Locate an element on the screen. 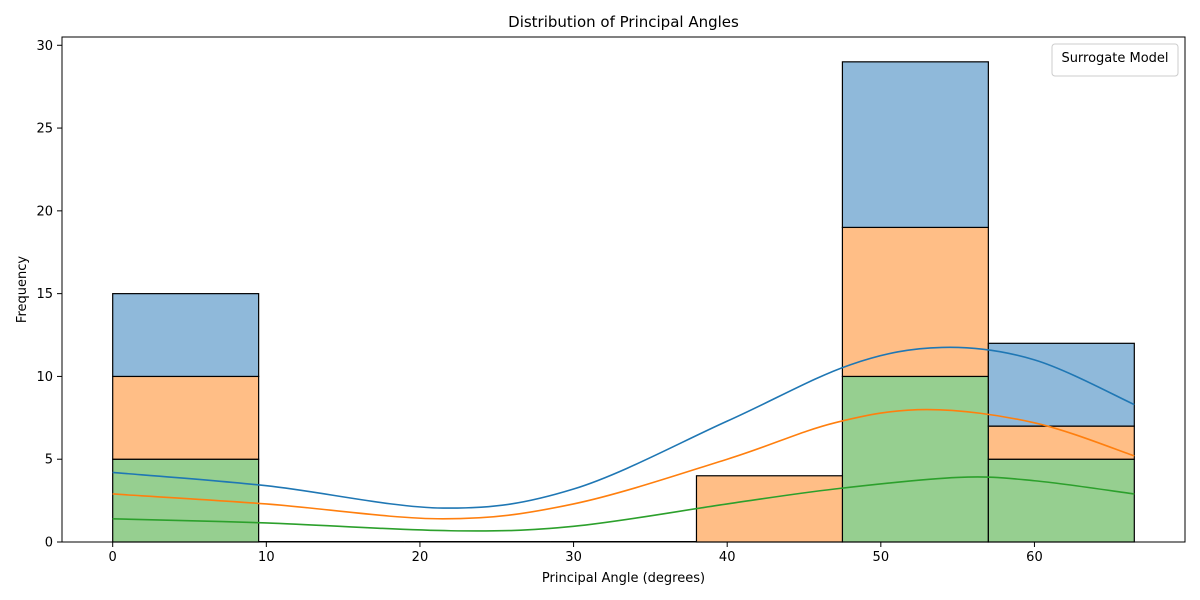  y-tick-label: 30 is located at coordinates (44, 46).